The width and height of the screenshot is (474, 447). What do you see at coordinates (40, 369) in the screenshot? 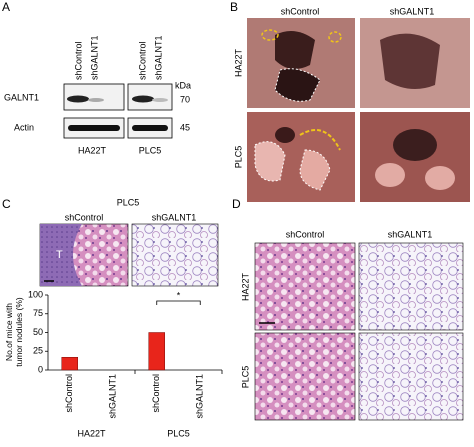
I see `y-tick-label: 0` at bounding box center [40, 369].